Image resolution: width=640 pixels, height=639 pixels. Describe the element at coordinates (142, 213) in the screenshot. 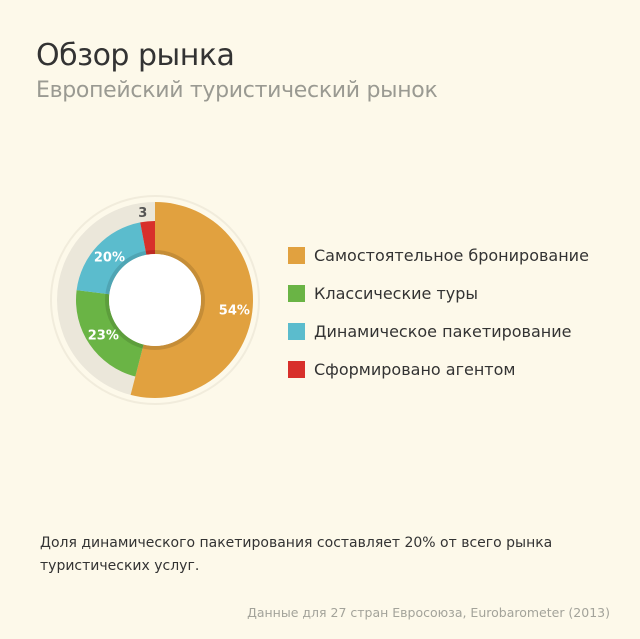

I see `slice-value-label: 3` at that location.